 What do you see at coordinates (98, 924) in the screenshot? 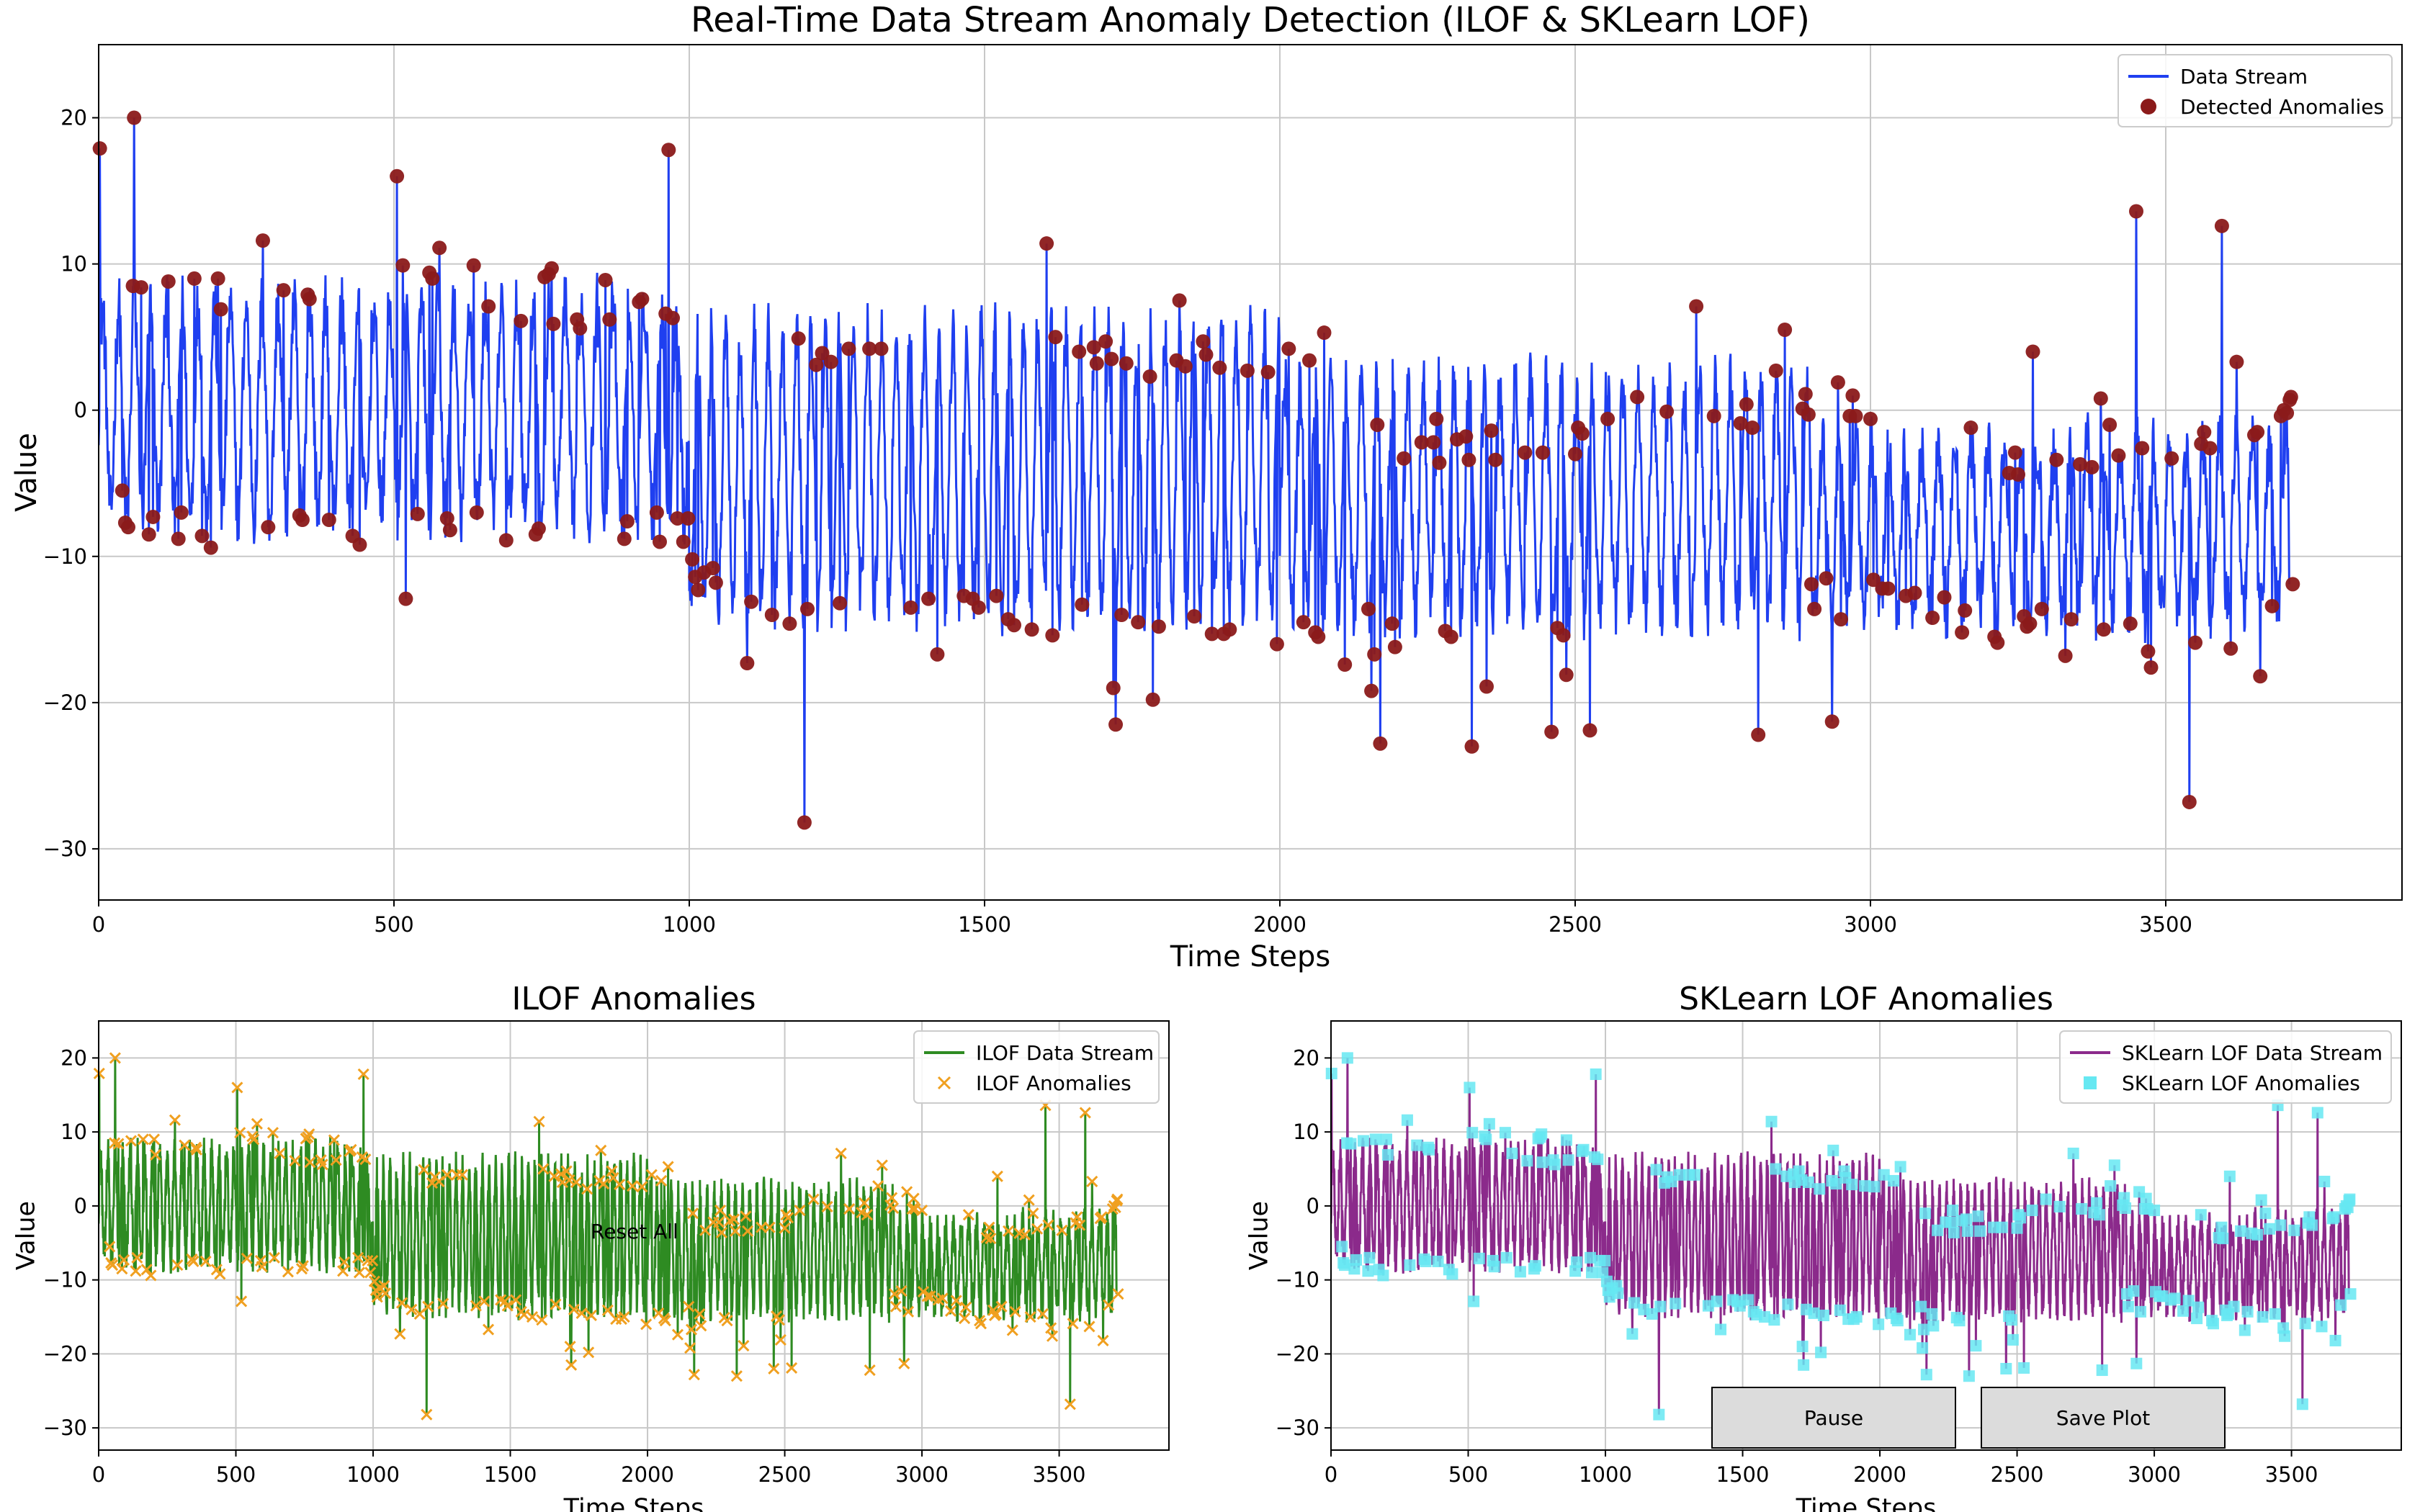
I see `x-tick-label: 0` at bounding box center [98, 924].